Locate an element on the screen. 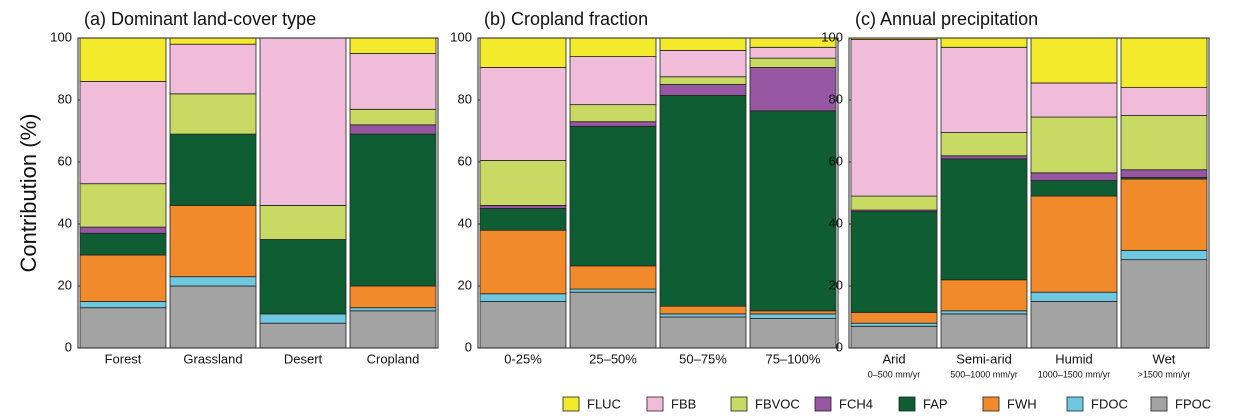  legend-label: FDOC is located at coordinates (1109, 403).